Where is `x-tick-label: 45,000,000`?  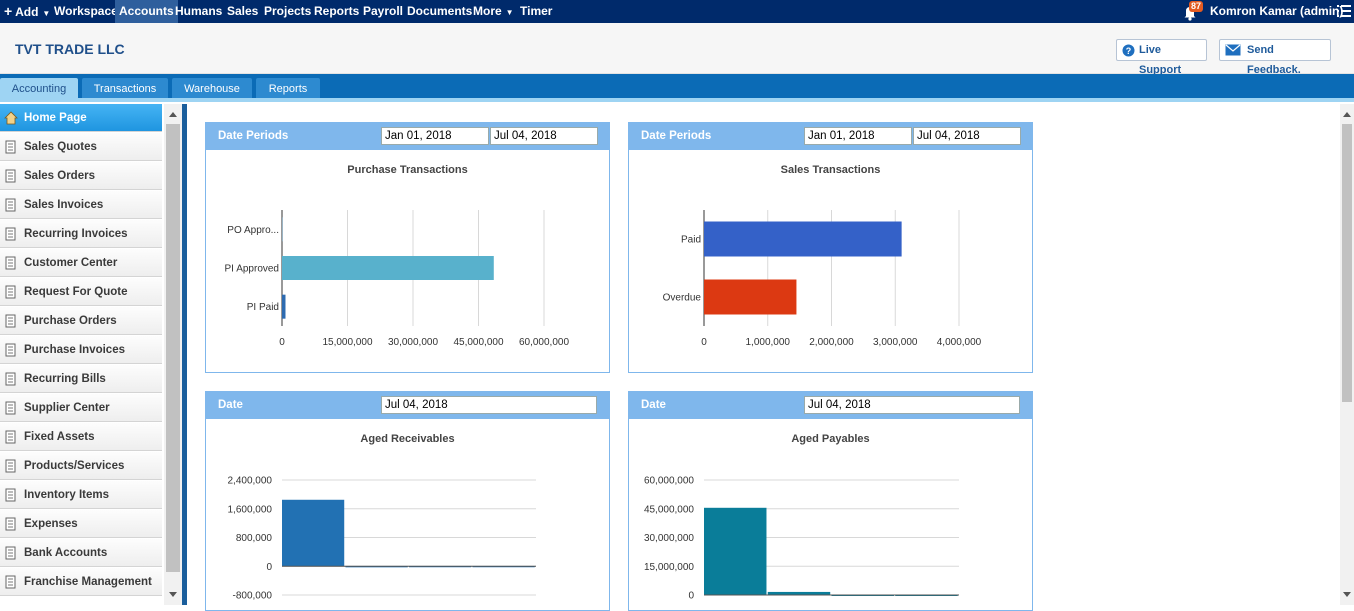
x-tick-label: 45,000,000 is located at coordinates (478, 342).